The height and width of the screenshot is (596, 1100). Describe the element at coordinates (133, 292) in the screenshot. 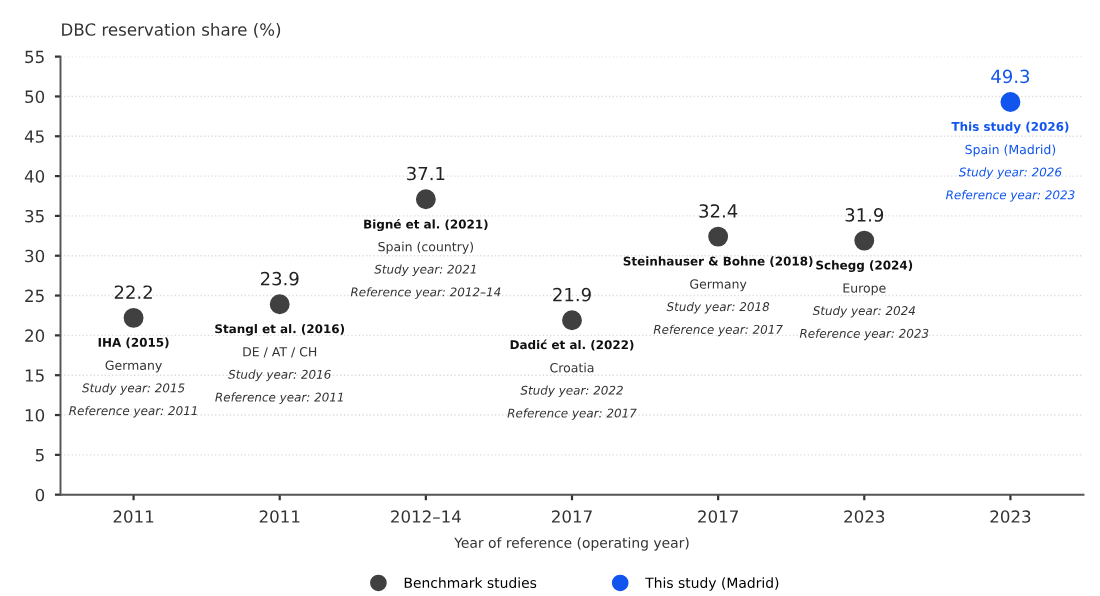

I see `data-label: 22.2` at that location.